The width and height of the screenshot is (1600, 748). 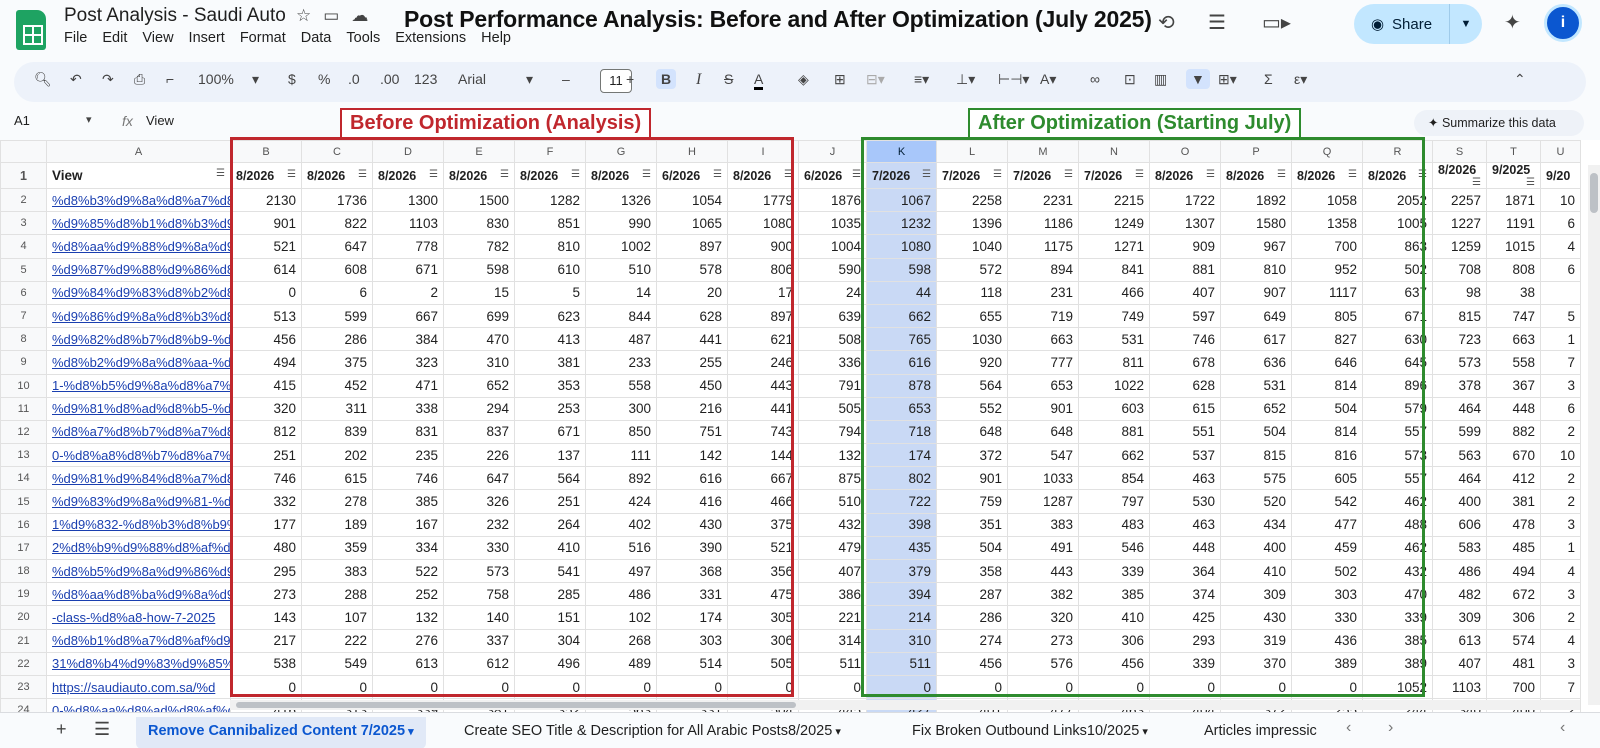 I want to click on value-cell: 278, so click(x=337, y=501).